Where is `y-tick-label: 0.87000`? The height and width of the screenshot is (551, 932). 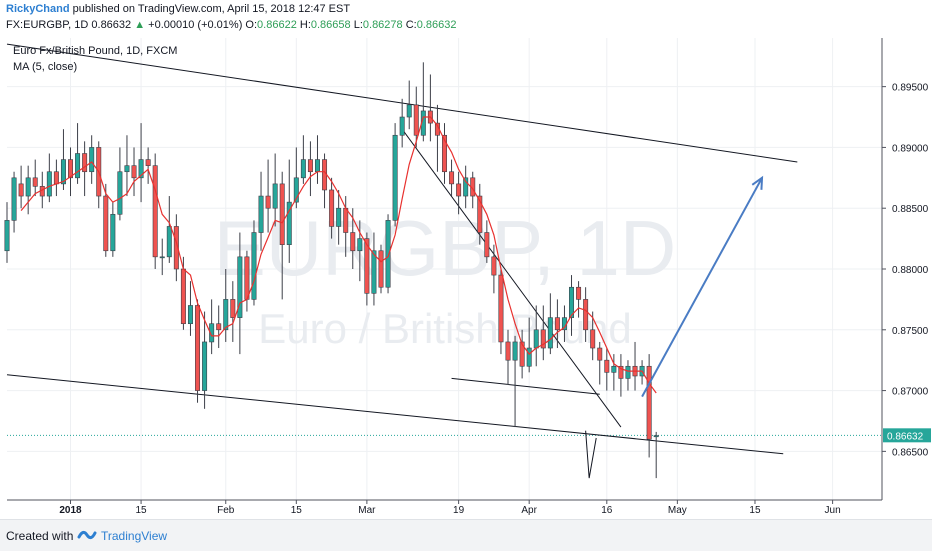
y-tick-label: 0.87000 is located at coordinates (910, 392).